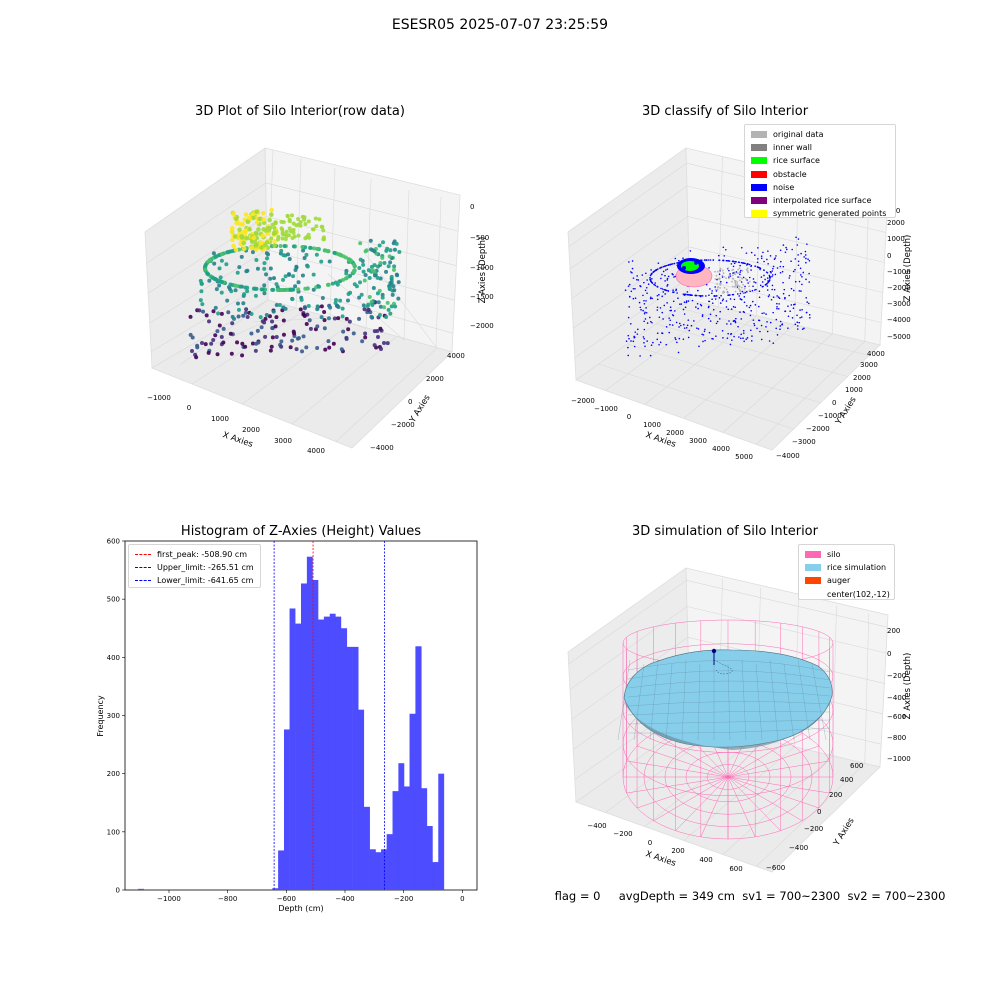 The image size is (1000, 1000). Describe the element at coordinates (820, 200) in the screenshot. I see `legend-item: interpolated rice surface` at that location.